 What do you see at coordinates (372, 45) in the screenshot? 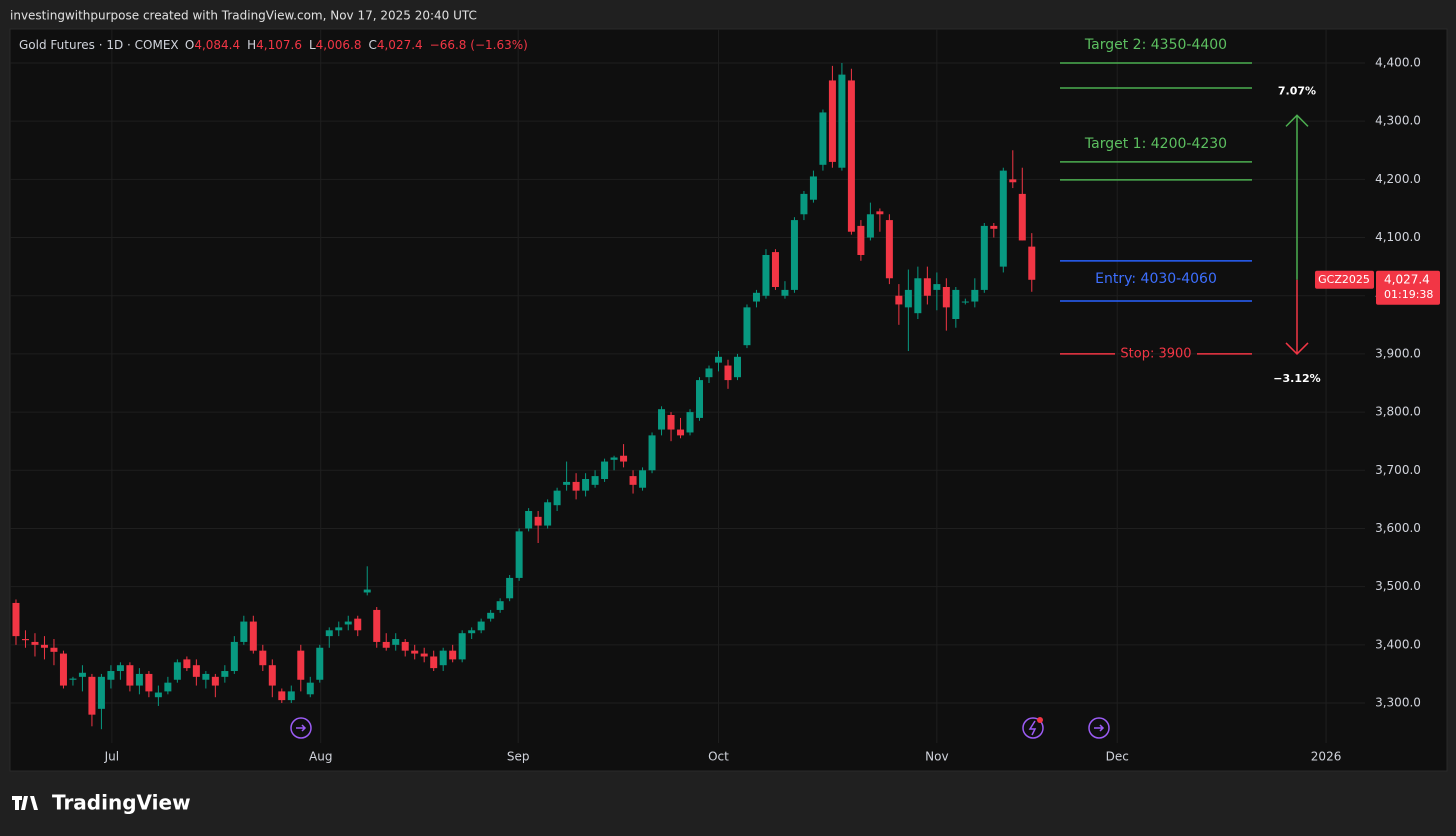
I see `legend-item: C` at bounding box center [372, 45].